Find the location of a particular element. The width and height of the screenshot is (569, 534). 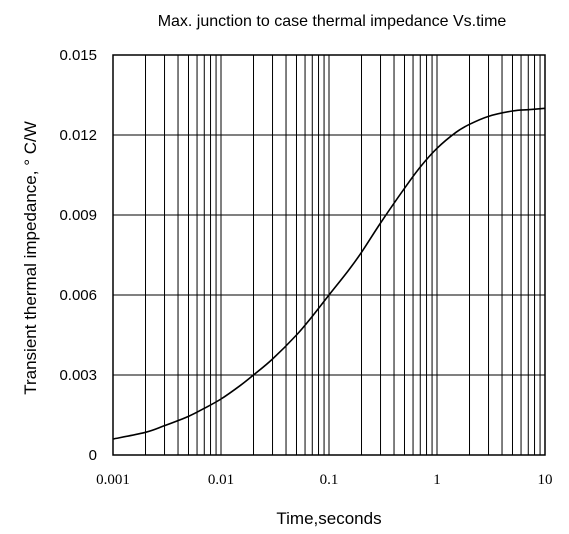

x-tick-label: 0.01 is located at coordinates (221, 480).